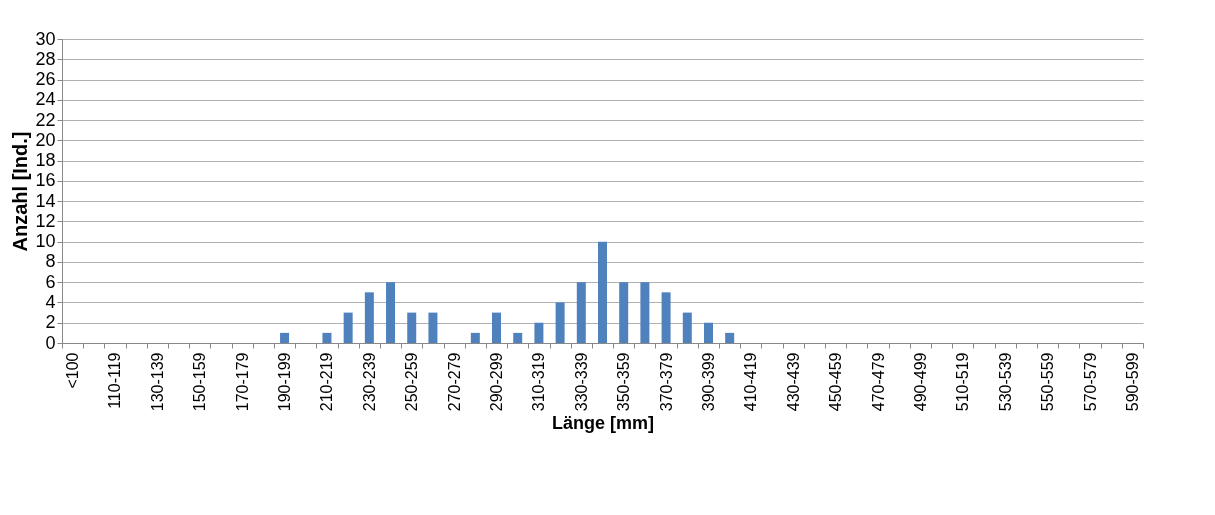 The width and height of the screenshot is (1215, 515). Describe the element at coordinates (45, 38) in the screenshot. I see `y-tick-label: 30` at that location.